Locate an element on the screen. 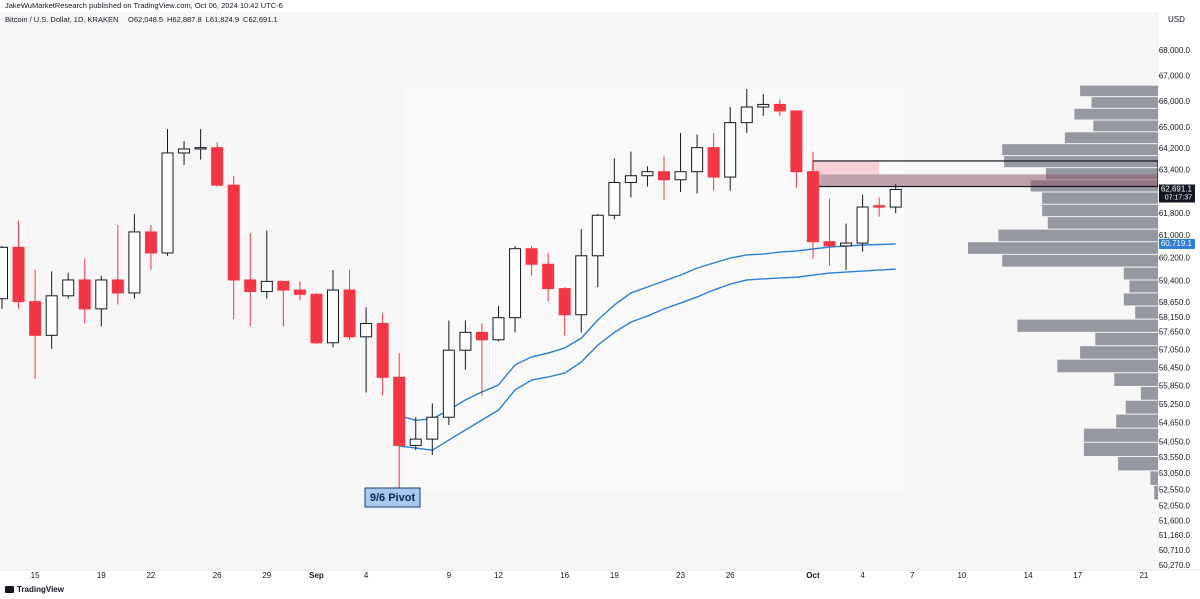 Image resolution: width=1200 pixels, height=599 pixels. y-tick-label: 59,400.0 is located at coordinates (1175, 281).